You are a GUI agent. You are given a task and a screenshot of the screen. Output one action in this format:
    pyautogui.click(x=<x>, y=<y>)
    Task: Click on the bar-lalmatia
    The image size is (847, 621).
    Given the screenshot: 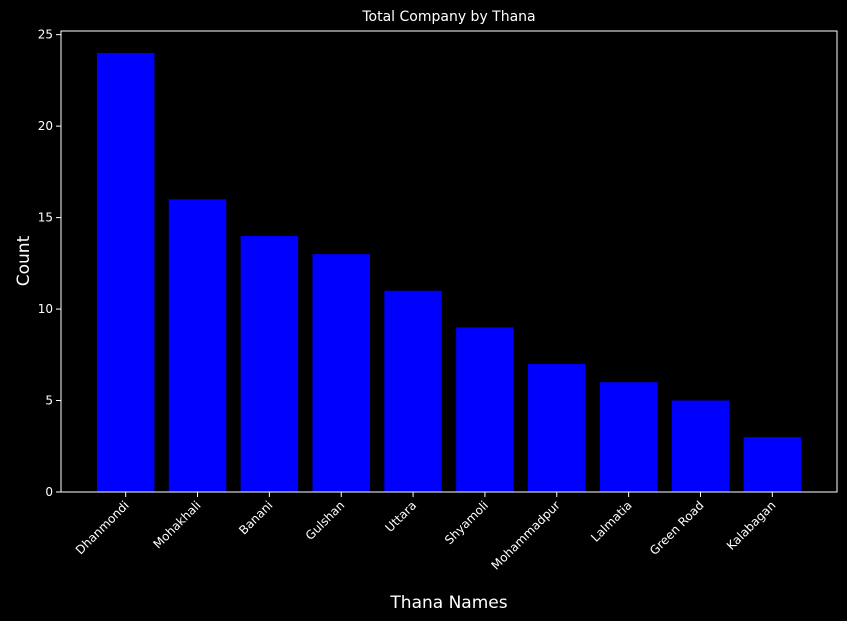 What is the action you would take?
    pyautogui.click(x=628, y=437)
    